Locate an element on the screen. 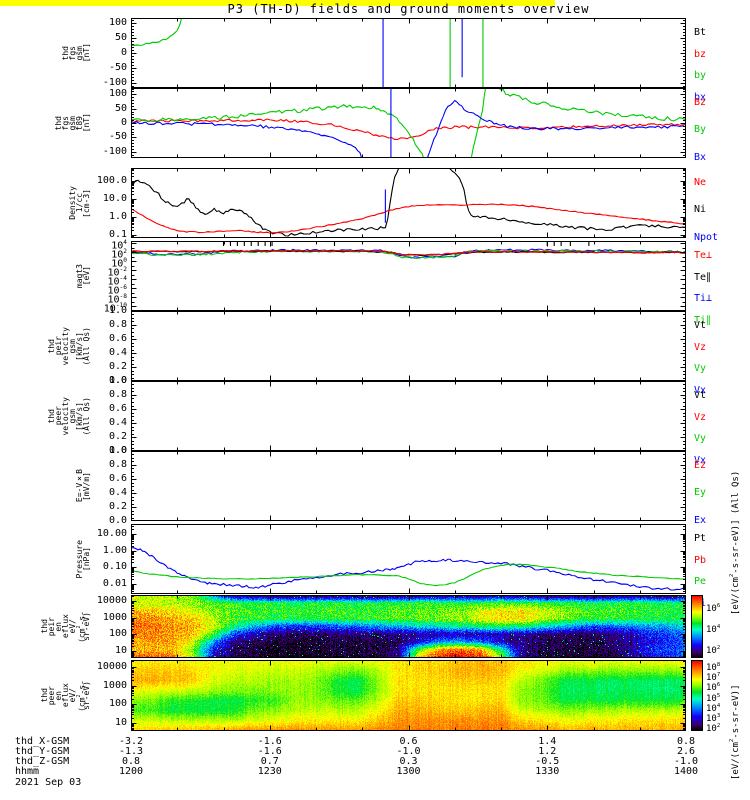 Image resolution: width=750 pixels, height=800 pixels. y-tick-label: 10000 is located at coordinates (111, 666).